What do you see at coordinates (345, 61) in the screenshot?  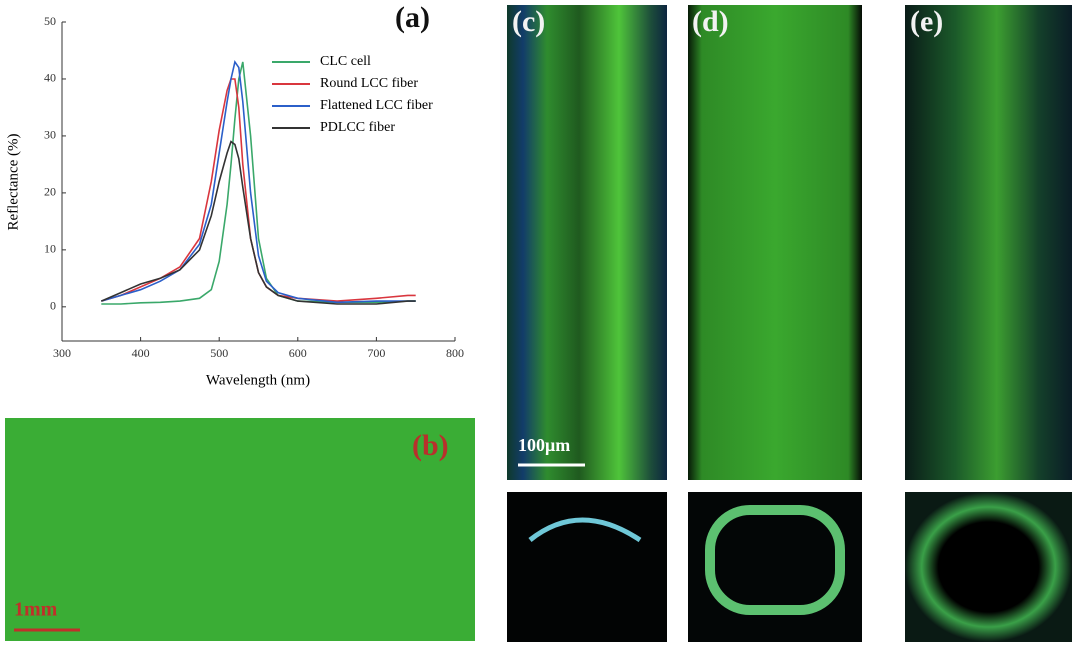 I see `legend-label: CLC cell` at bounding box center [345, 61].